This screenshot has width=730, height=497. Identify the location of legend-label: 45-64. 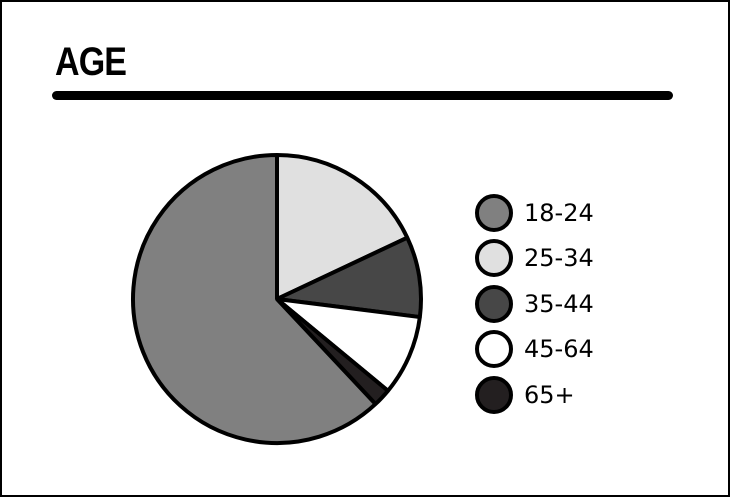
(559, 349).